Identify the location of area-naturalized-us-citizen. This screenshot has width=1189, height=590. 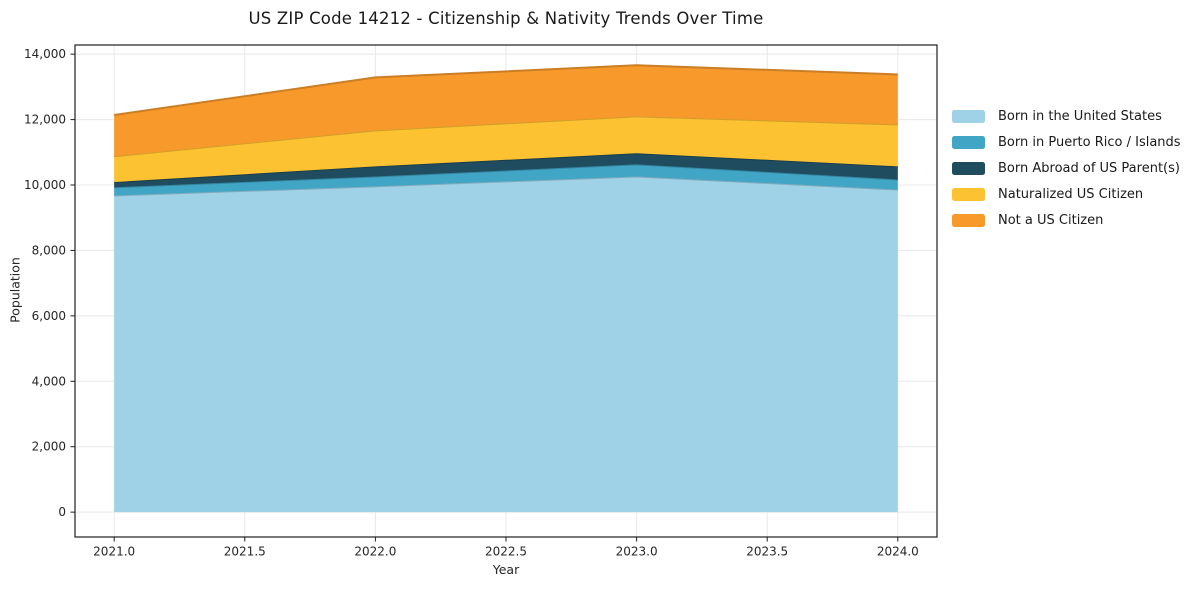
(506, 149).